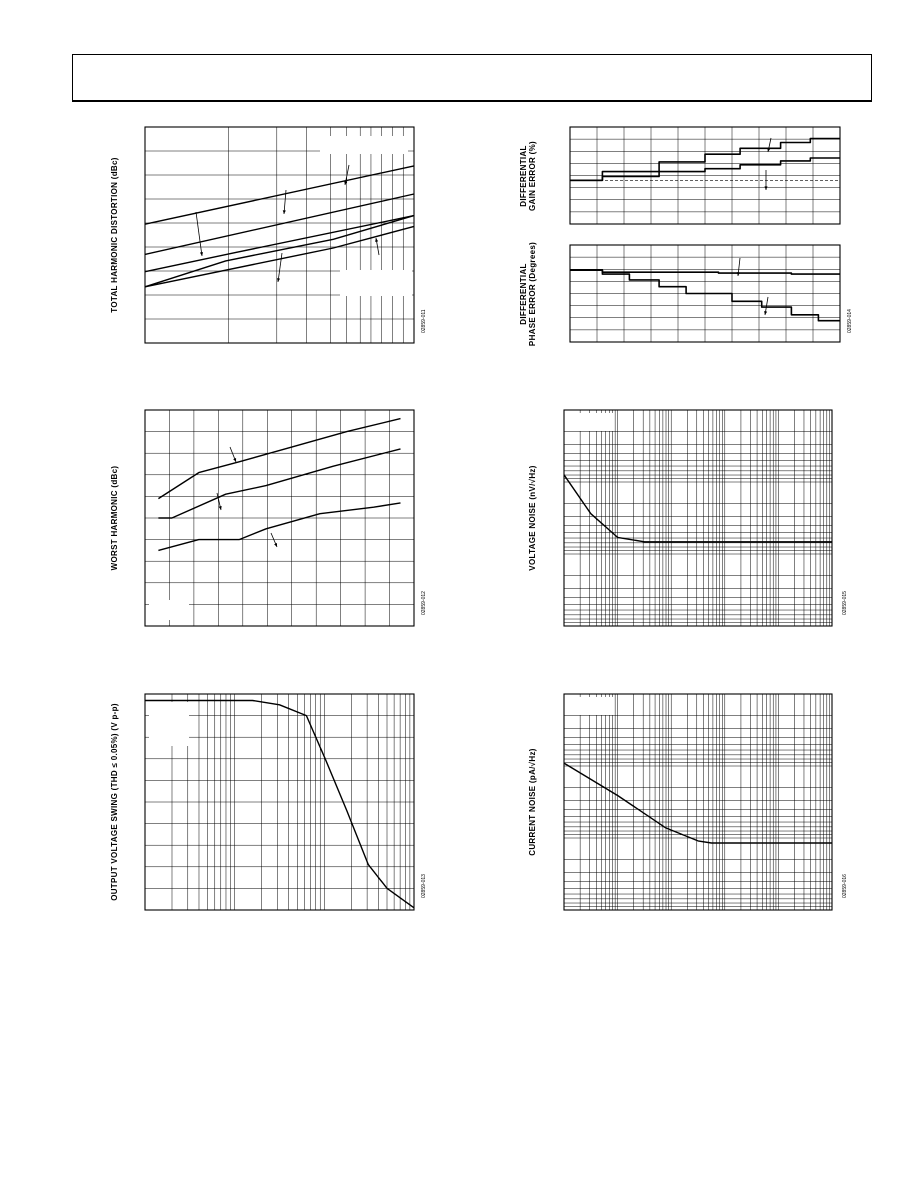 This screenshot has width=918, height=1188. I want to click on chart-diff-gain: DIFFERENTIALGAIN ERROR (%), so click(680, 175).